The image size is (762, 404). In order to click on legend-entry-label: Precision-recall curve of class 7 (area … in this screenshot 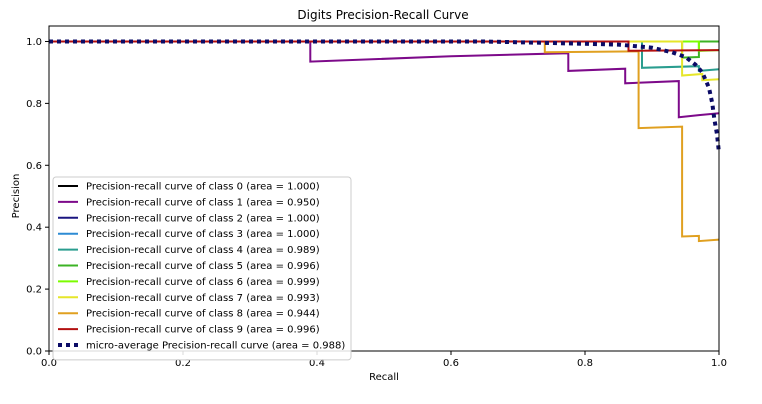, I will do `click(203, 298)`.